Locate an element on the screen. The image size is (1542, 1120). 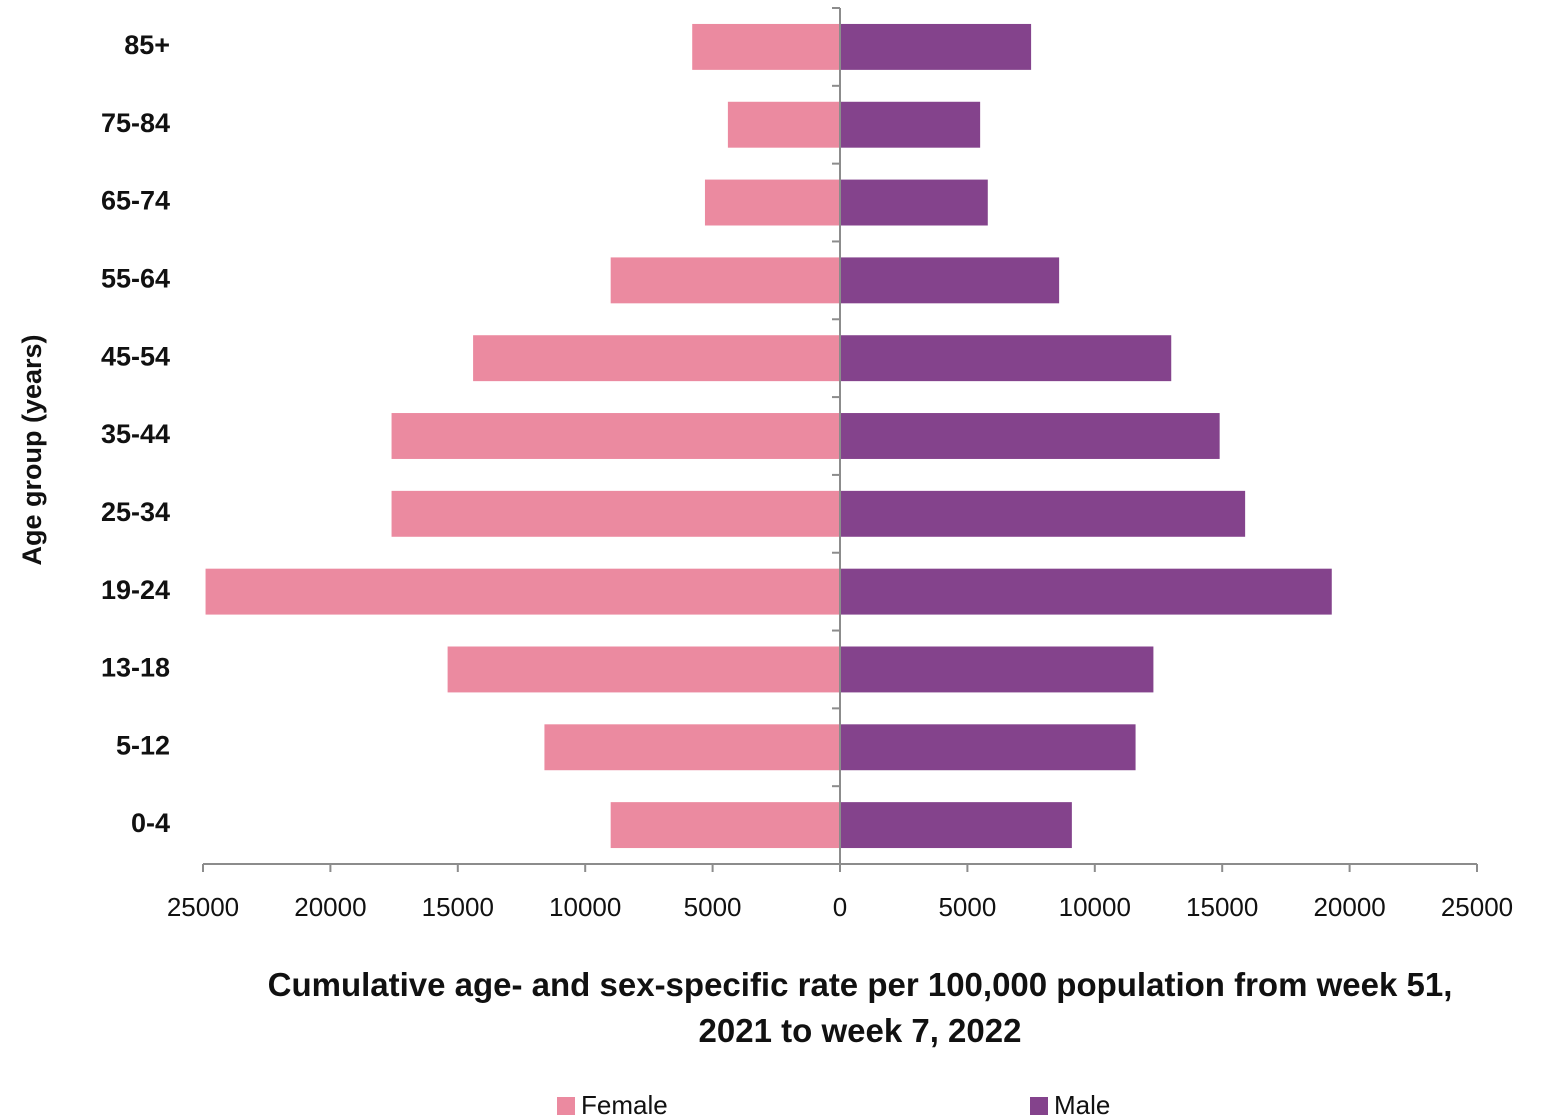
y-tick-label: 65-74 is located at coordinates (135, 201).